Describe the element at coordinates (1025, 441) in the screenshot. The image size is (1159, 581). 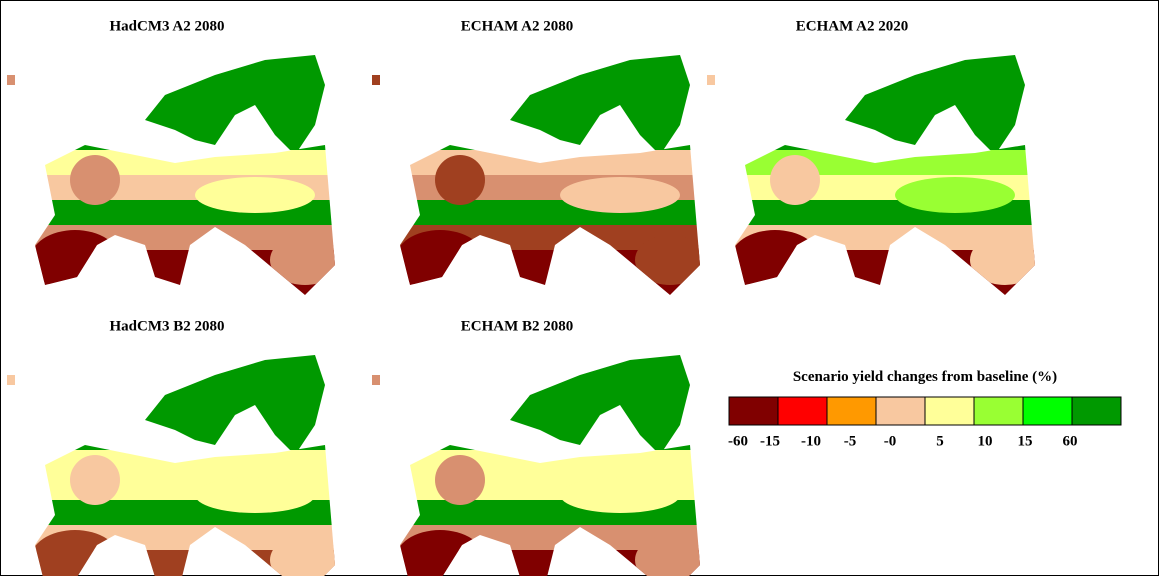
I see `legend-label: 15` at that location.